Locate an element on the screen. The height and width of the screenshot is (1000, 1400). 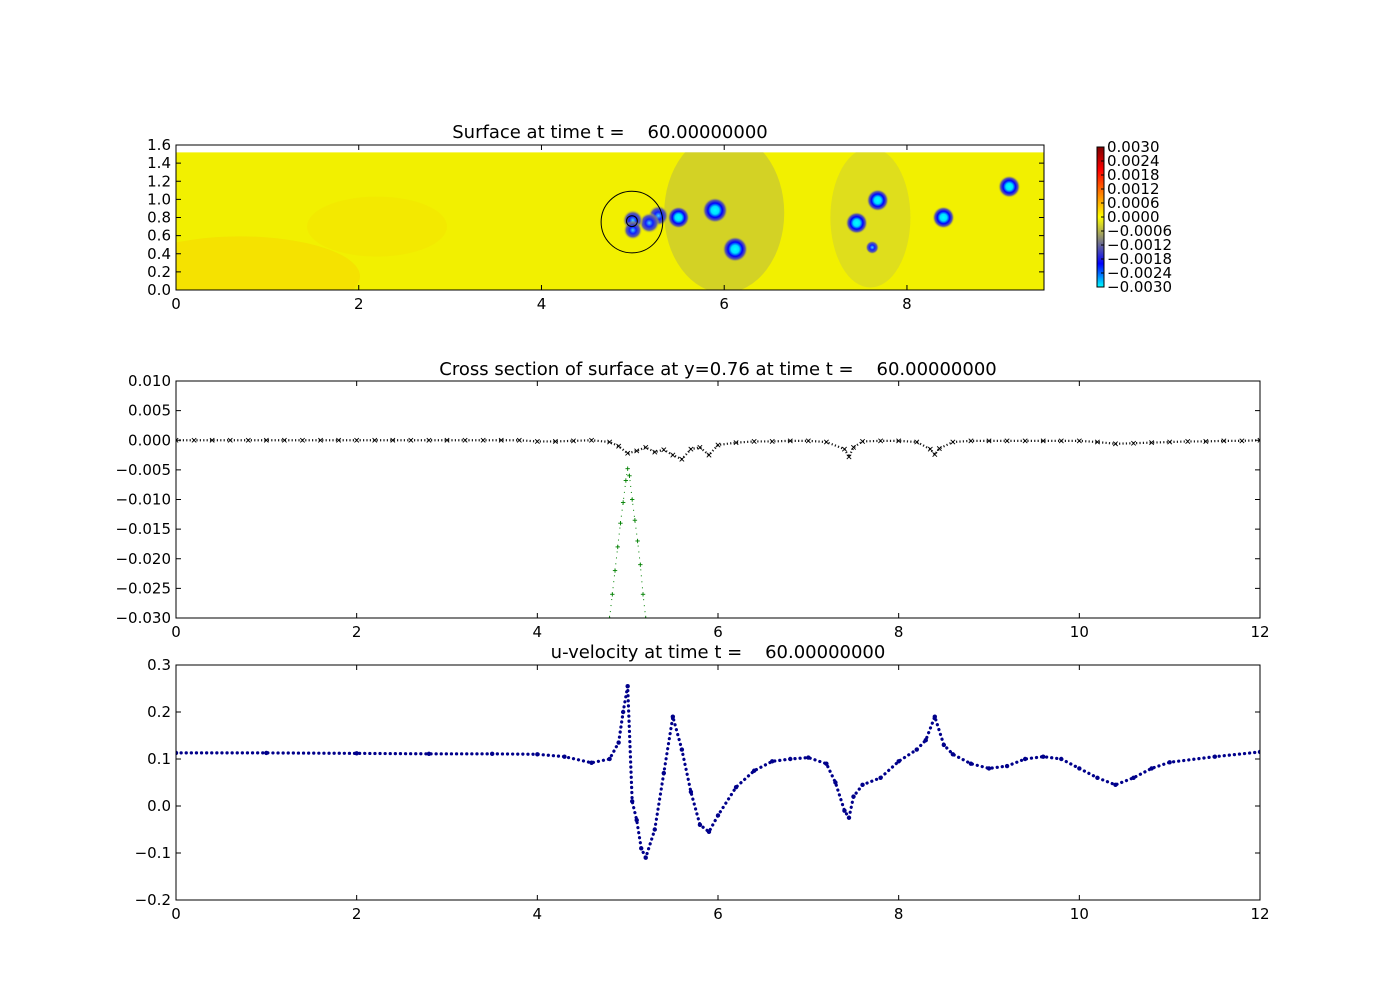
body-outline-circle is located at coordinates (631, 221).